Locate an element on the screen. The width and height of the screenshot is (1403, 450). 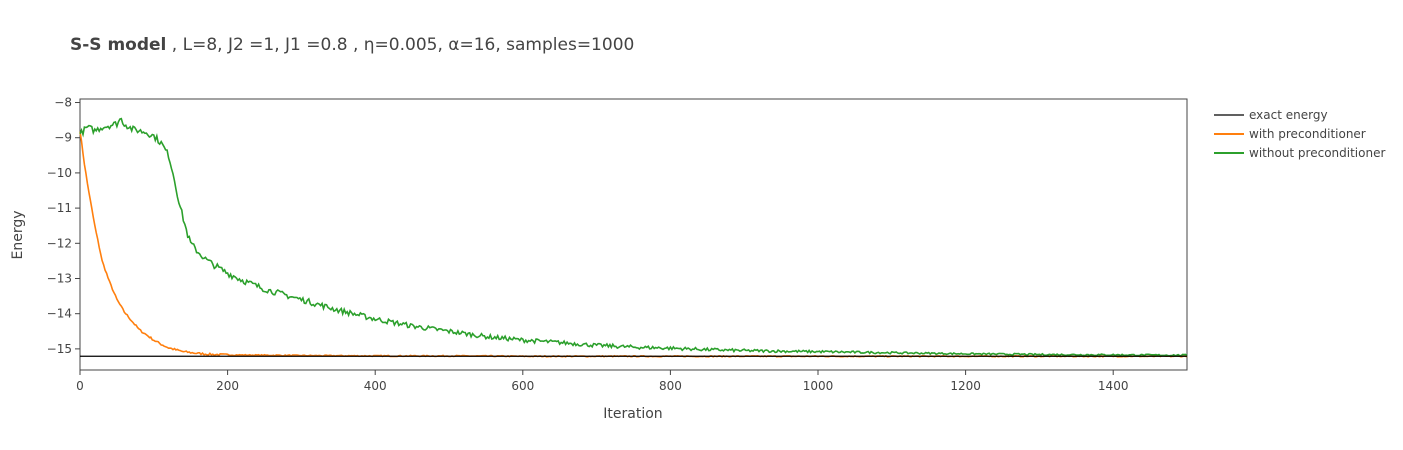
legend-label: without preconditioner is located at coordinates (1317, 153).